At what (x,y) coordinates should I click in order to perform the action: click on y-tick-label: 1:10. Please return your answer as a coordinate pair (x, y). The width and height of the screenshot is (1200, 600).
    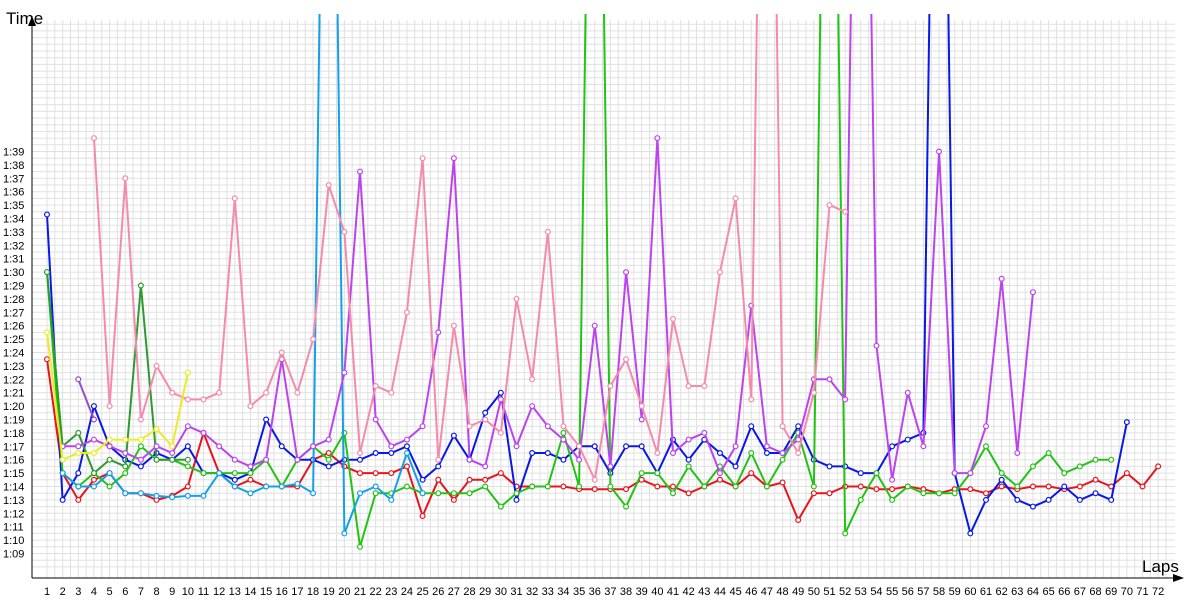
    Looking at the image, I should click on (13, 541).